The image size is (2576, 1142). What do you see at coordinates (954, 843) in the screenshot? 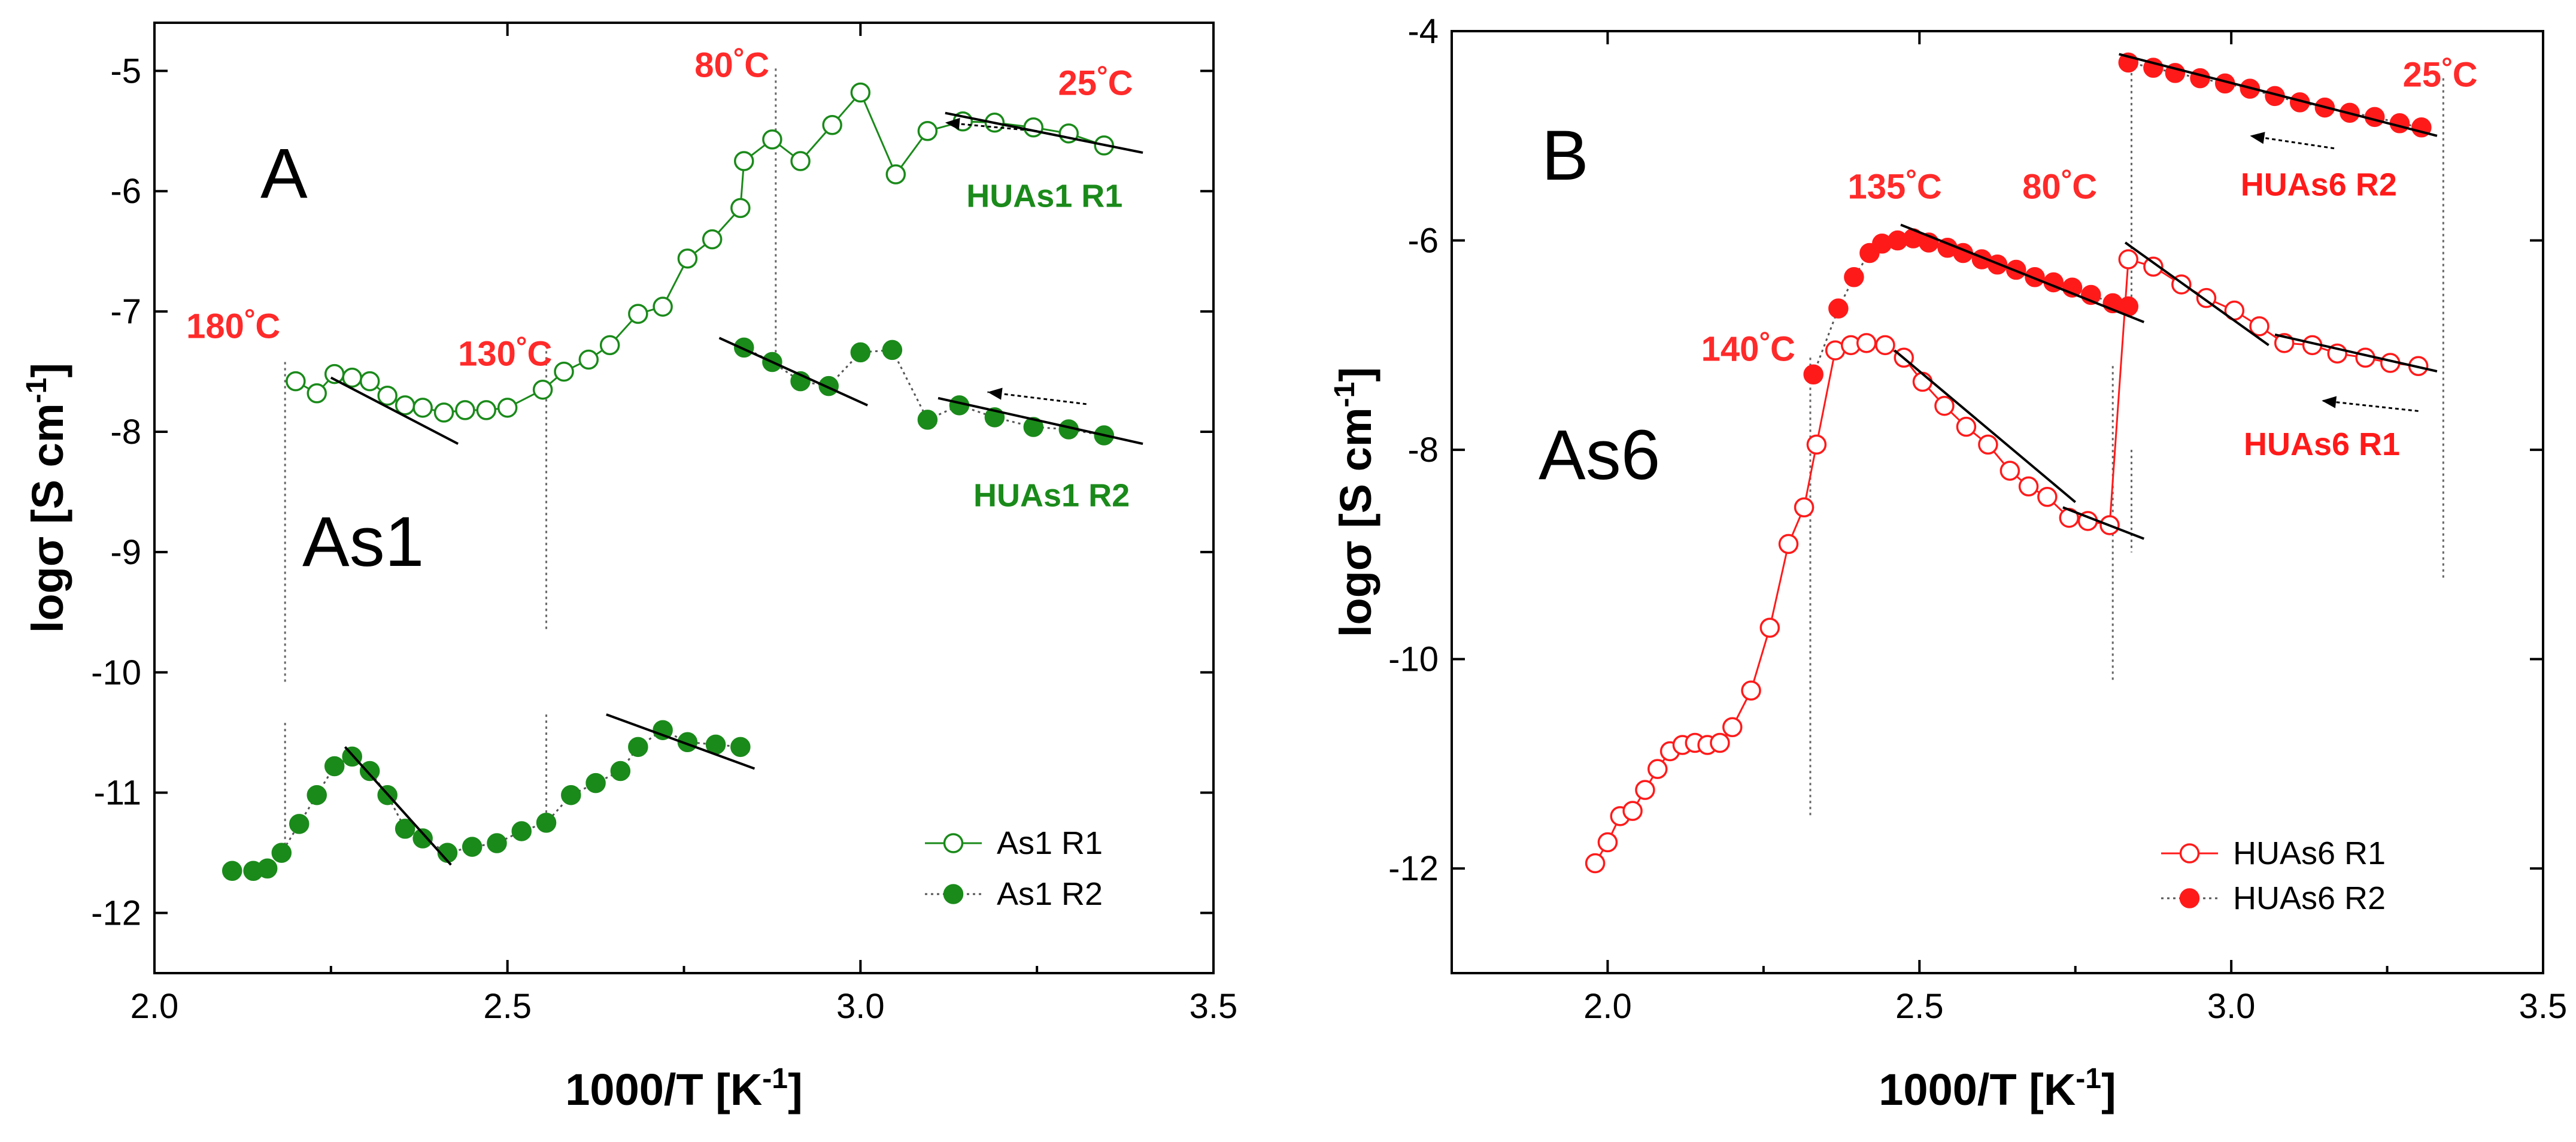
I see `legend-marker` at bounding box center [954, 843].